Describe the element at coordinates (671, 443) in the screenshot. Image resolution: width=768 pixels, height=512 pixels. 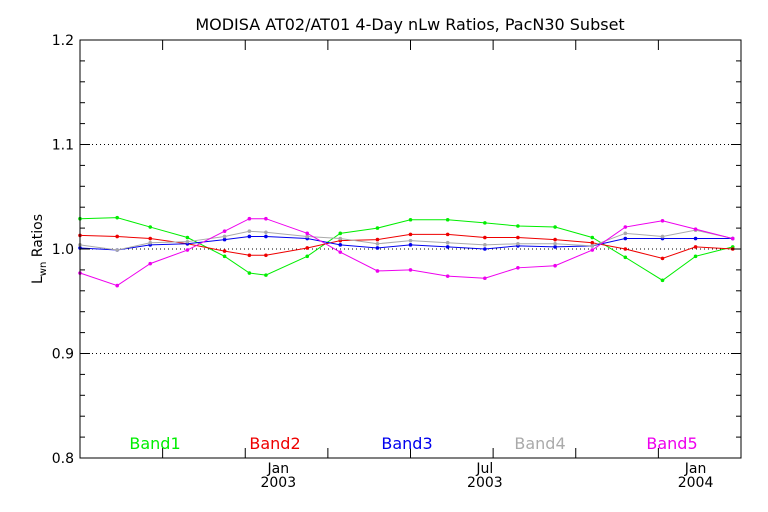
I see `legend-entry-band5: Band5` at that location.